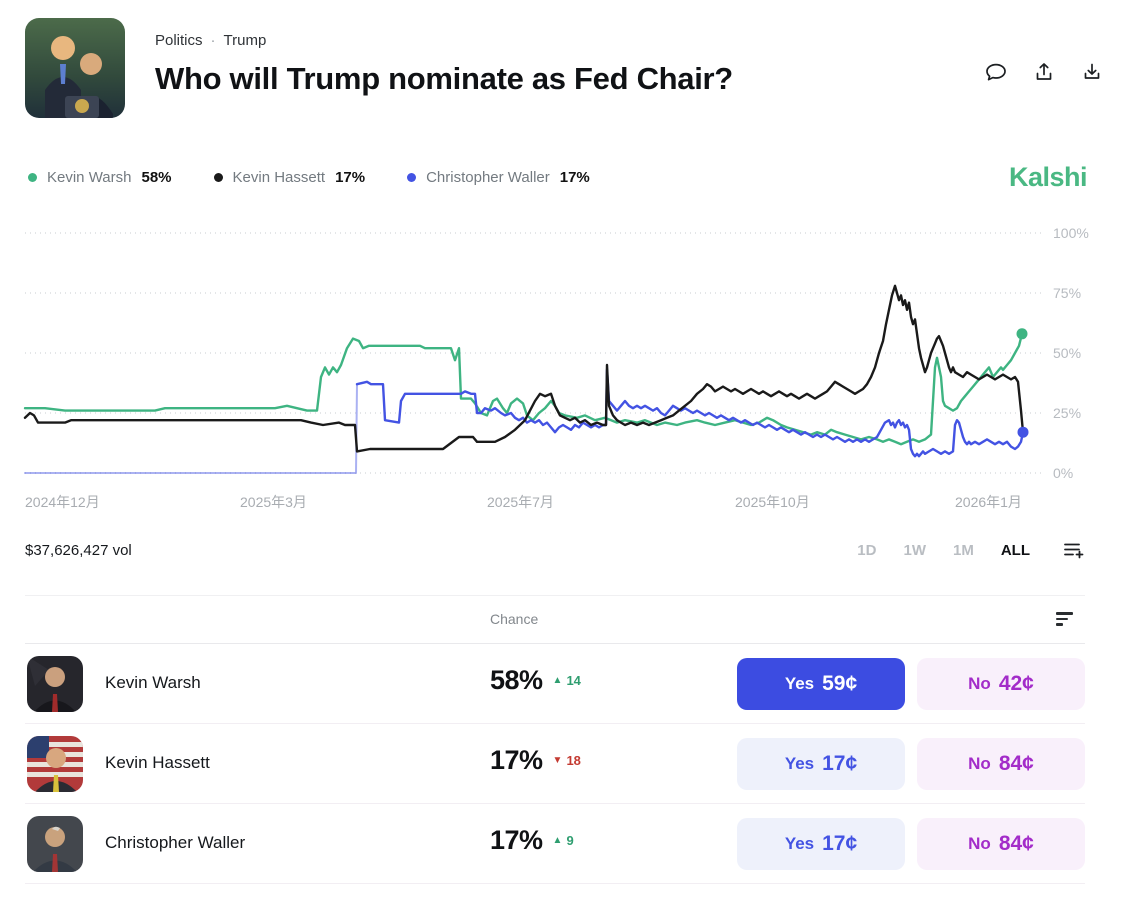 The height and width of the screenshot is (899, 1129). What do you see at coordinates (570, 840) in the screenshot?
I see `delta-value: 9` at bounding box center [570, 840].